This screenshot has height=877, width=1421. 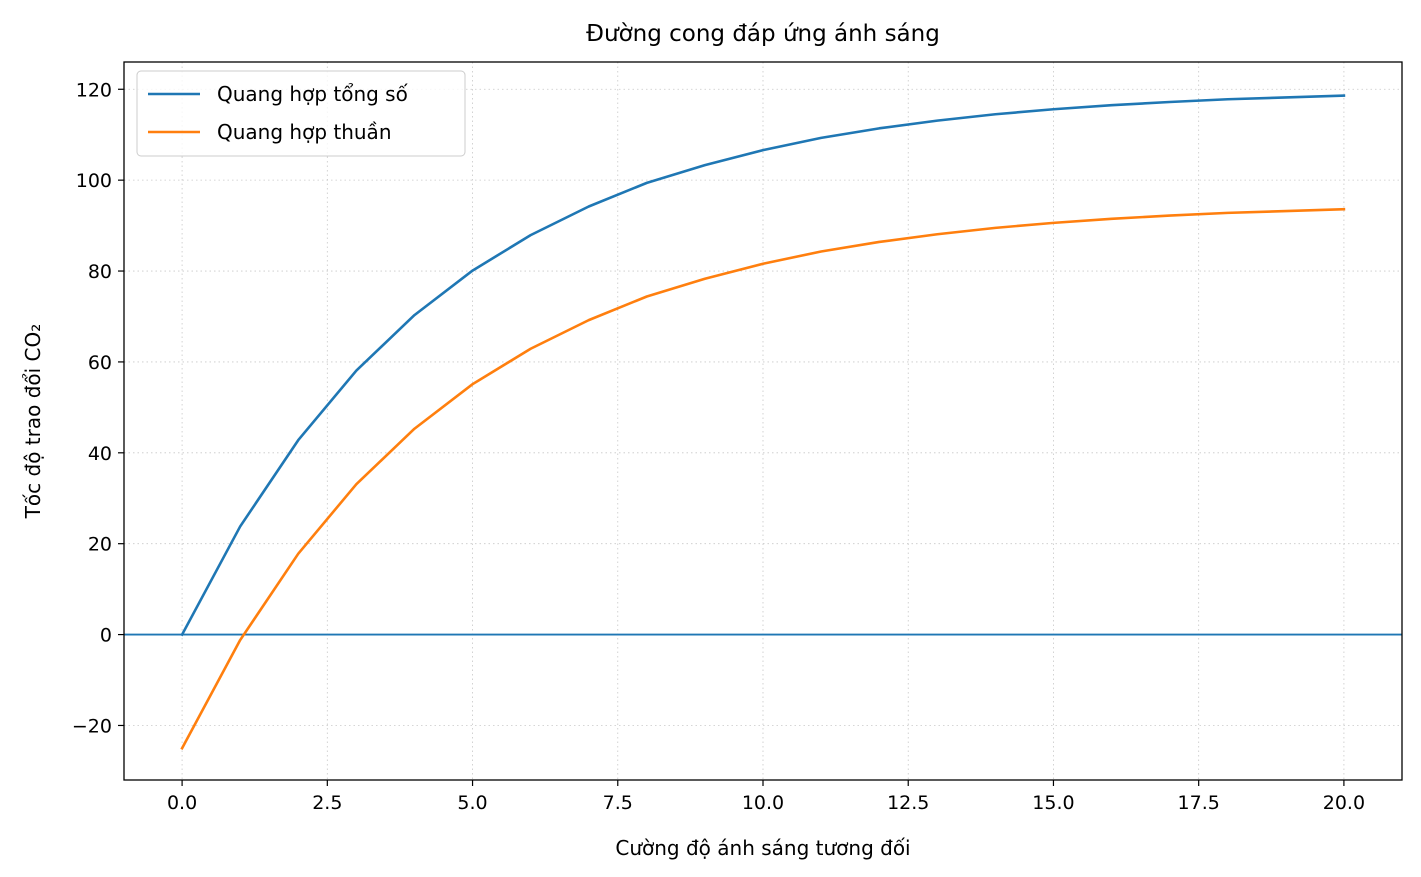 I want to click on x-tick-label: 10.0, so click(x=763, y=803).